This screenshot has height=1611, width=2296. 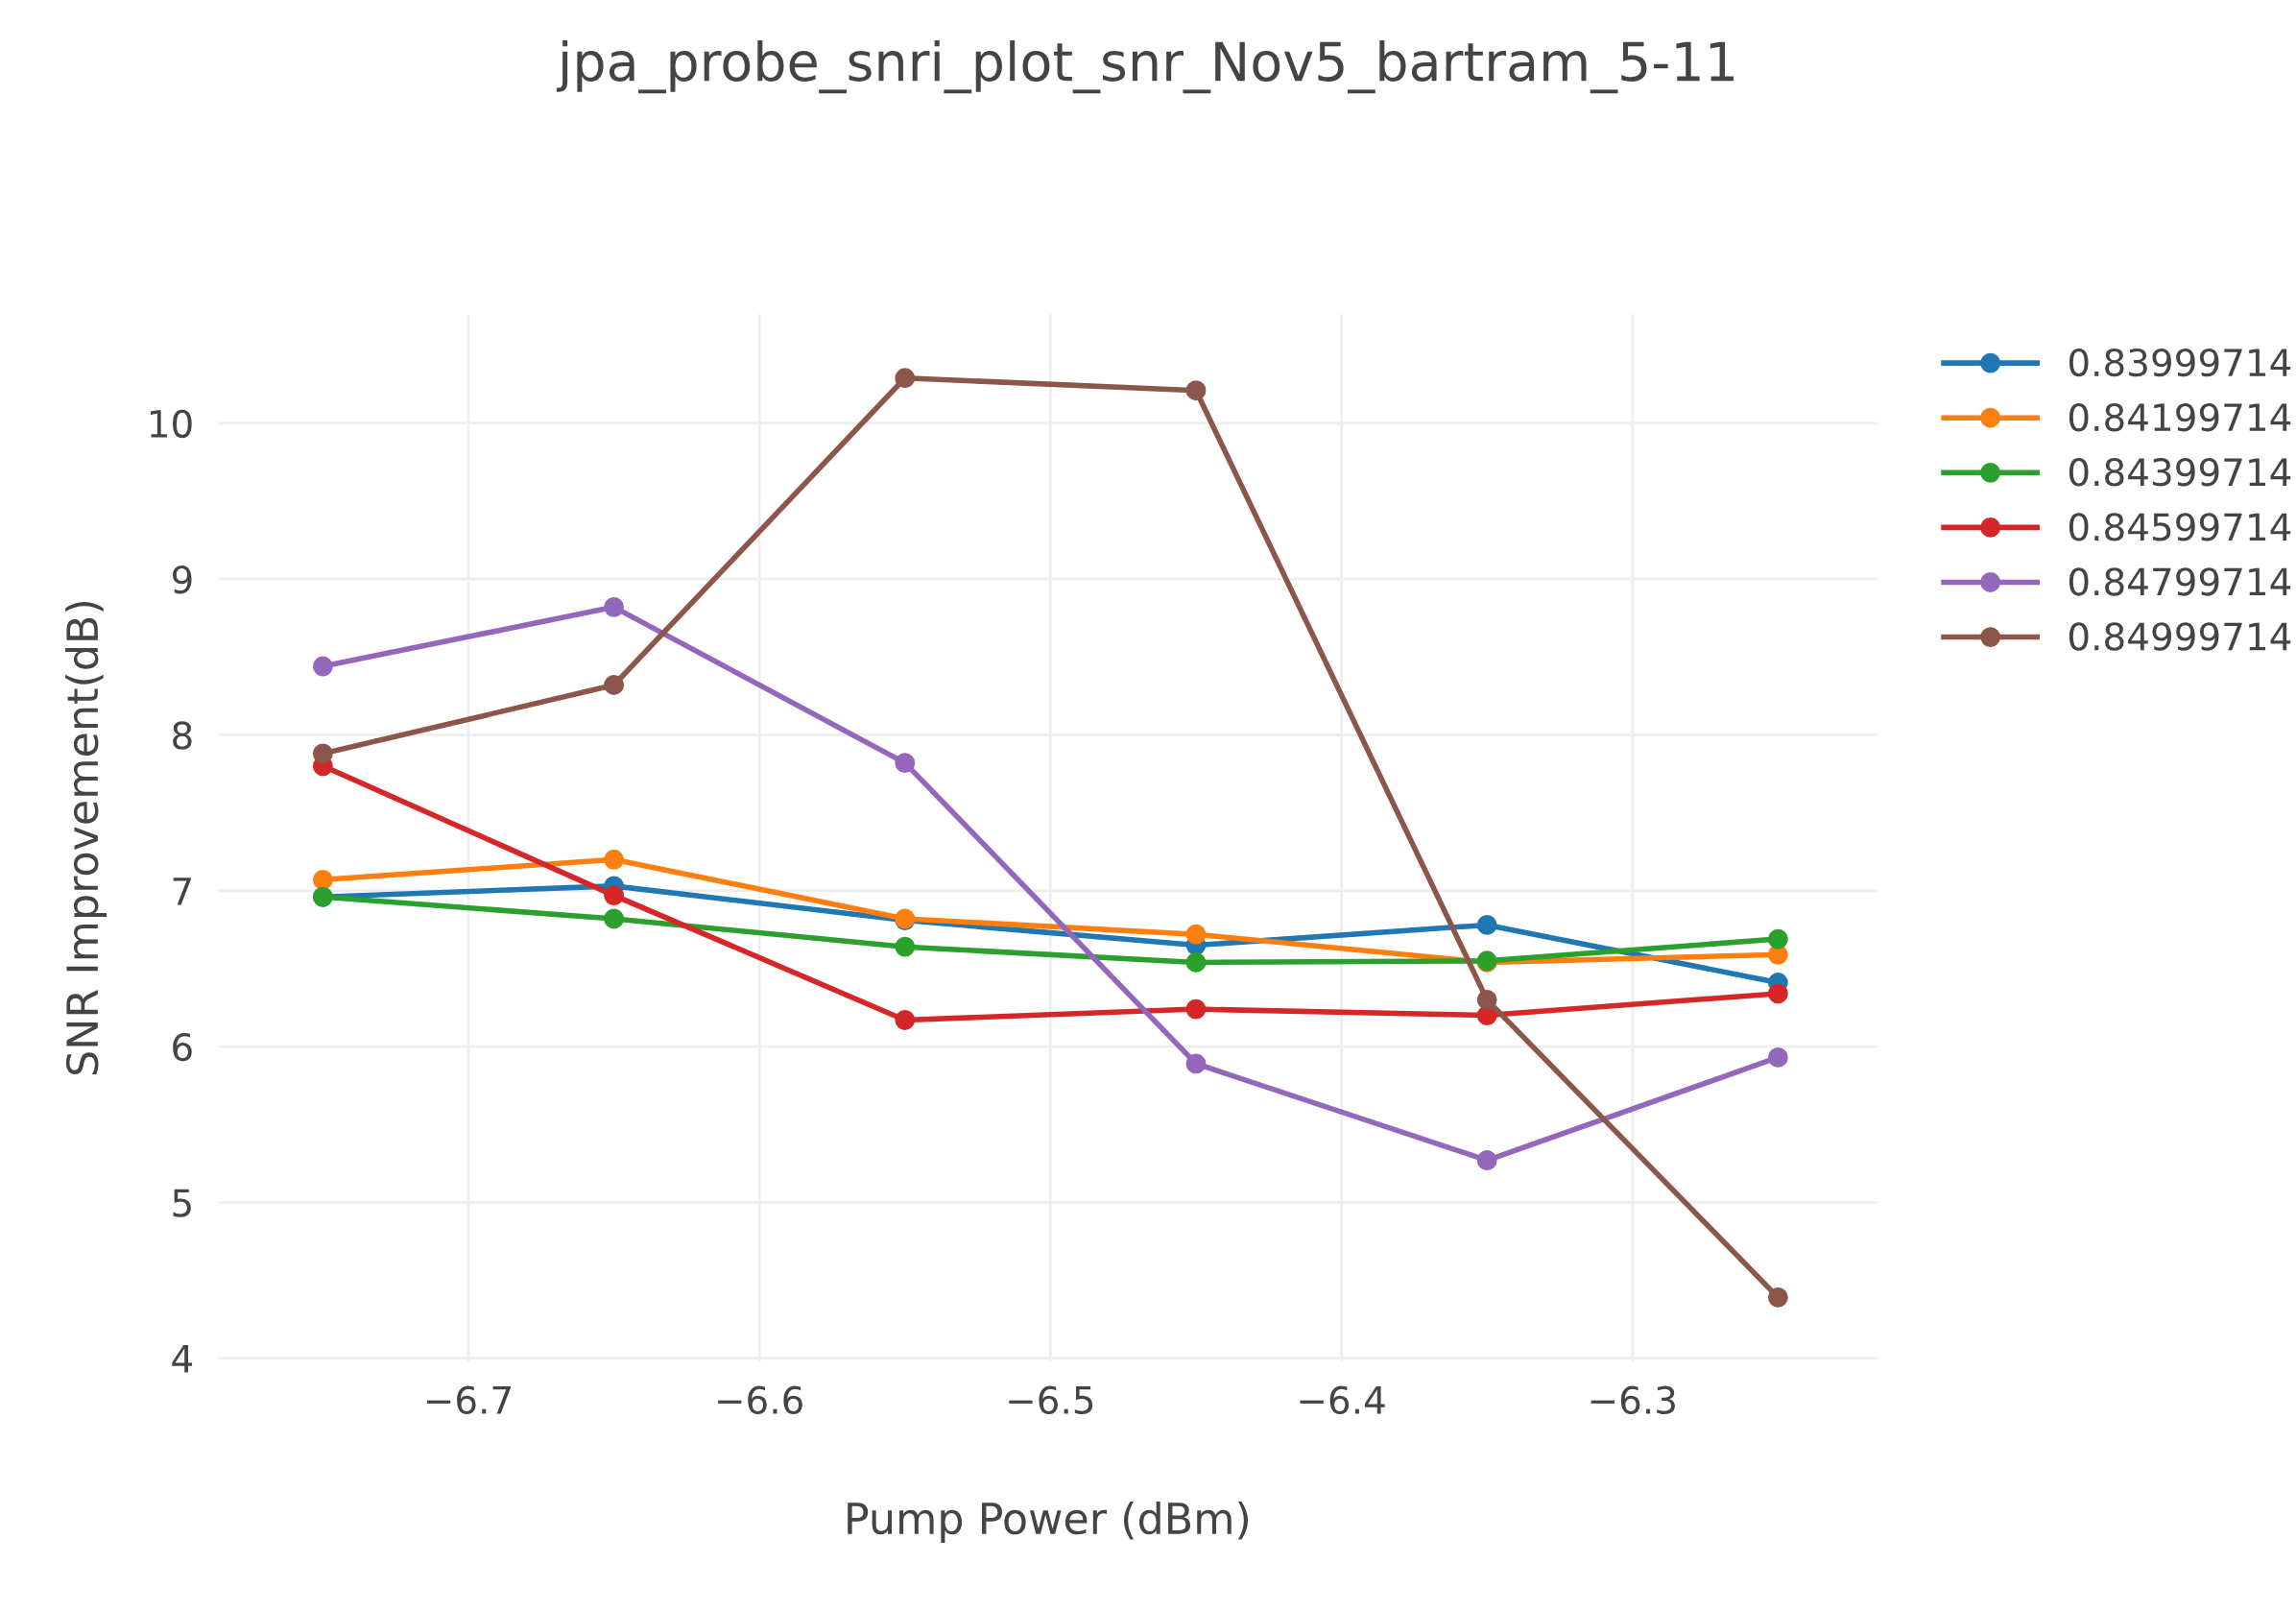 I want to click on chart-title: jpa_probe_snri_plot_snr_Nov5_bartram_5-11, so click(x=1145, y=66).